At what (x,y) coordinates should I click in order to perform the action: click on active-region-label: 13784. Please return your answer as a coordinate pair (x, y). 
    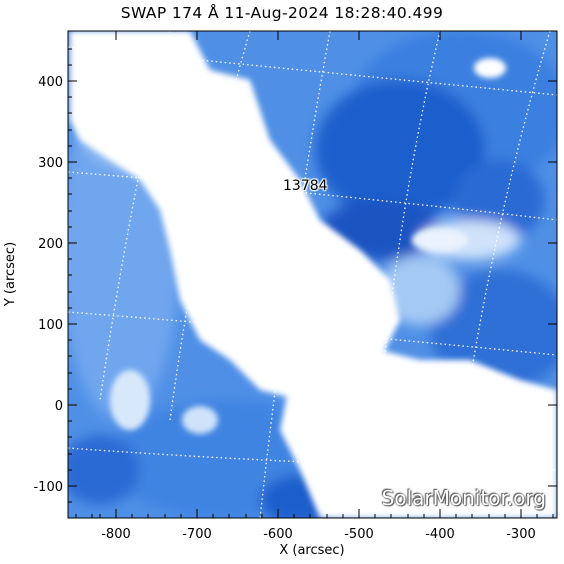
    Looking at the image, I should click on (305, 186).